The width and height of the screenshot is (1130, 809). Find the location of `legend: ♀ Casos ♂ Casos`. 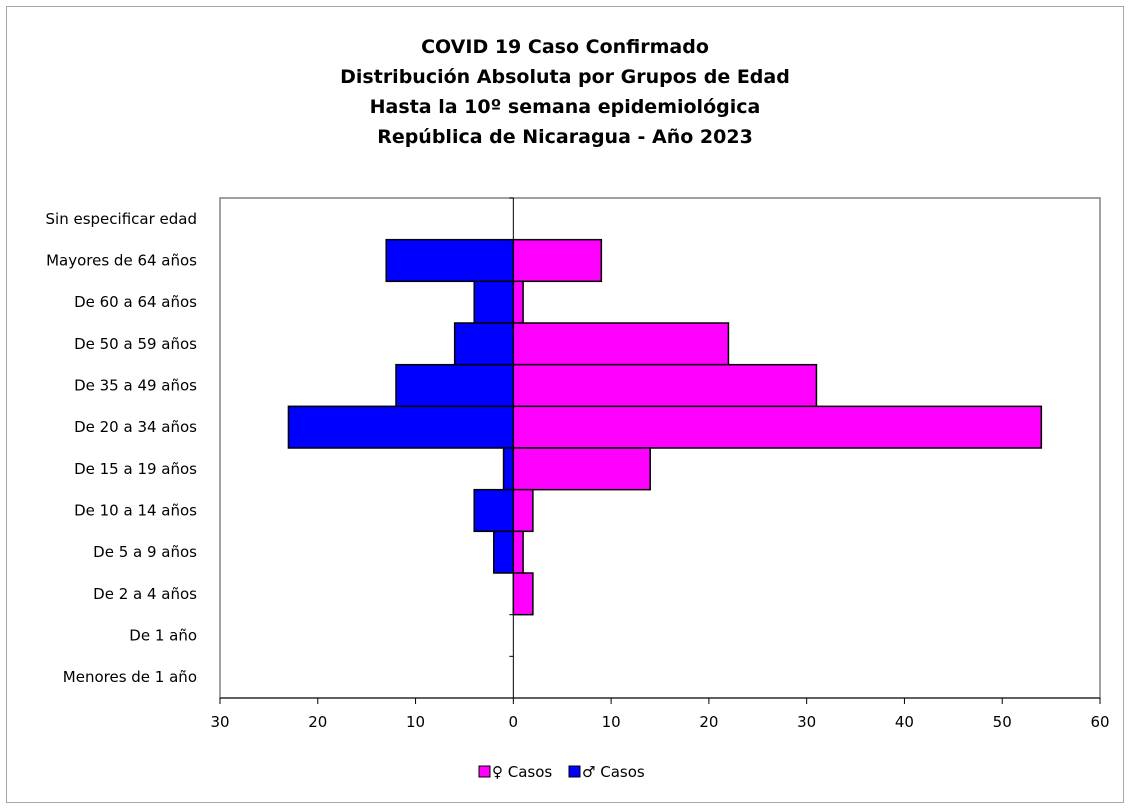

legend: ♀ Casos ♂ Casos is located at coordinates (561, 772).